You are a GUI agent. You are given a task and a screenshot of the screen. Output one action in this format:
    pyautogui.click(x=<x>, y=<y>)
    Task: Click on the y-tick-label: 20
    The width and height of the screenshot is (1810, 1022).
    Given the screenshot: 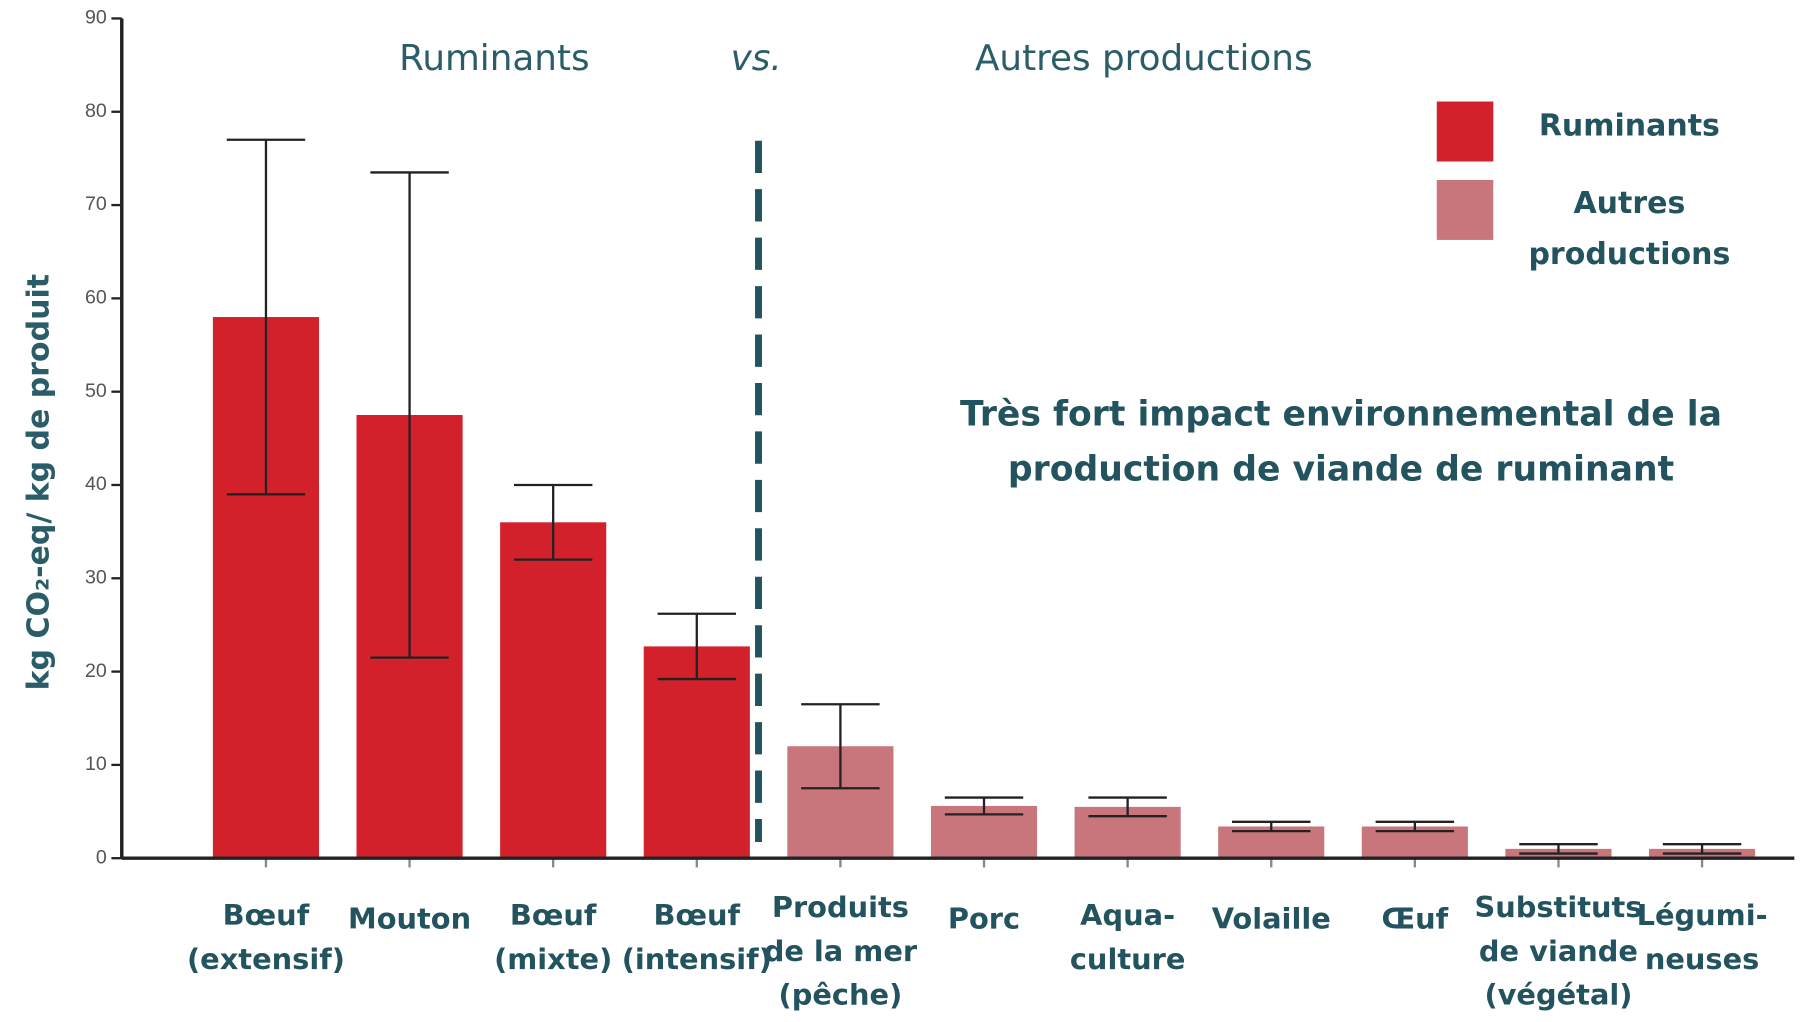 What is the action you would take?
    pyautogui.click(x=96, y=671)
    